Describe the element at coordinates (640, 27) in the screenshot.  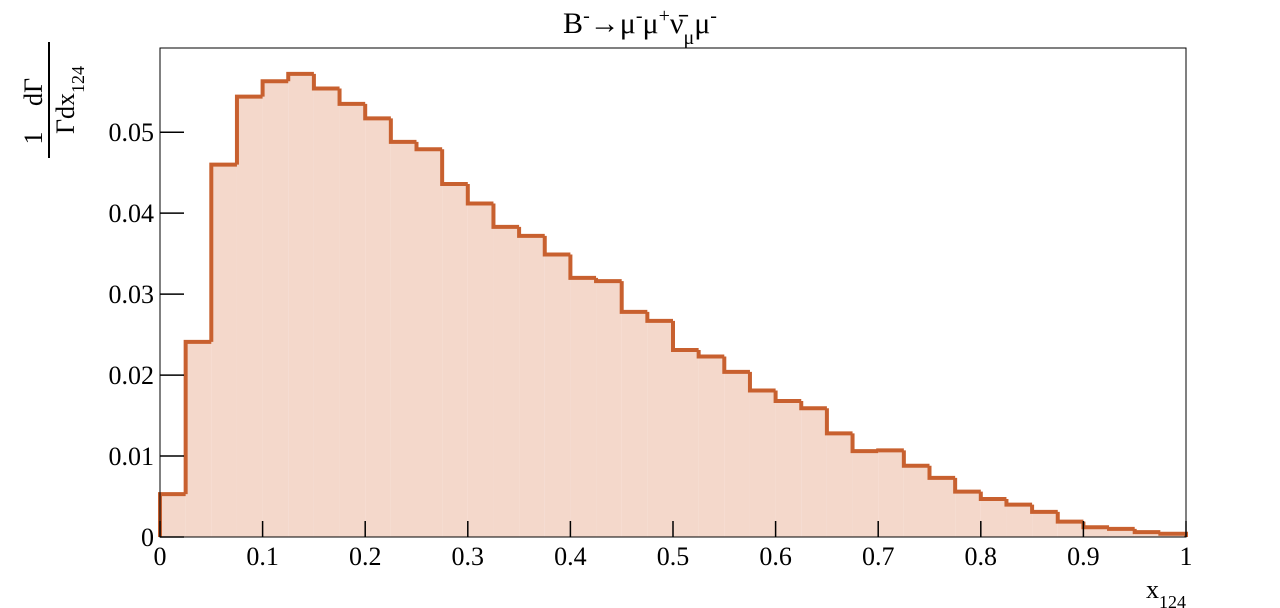
I see `chart-title: B-→μ-μ+ν̄μμ-` at that location.